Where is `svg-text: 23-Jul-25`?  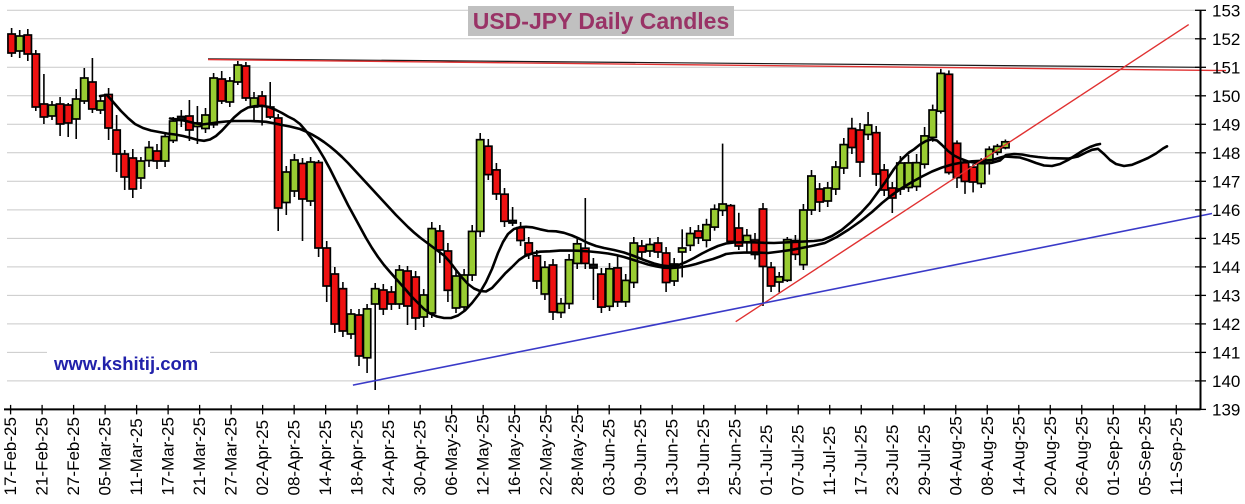 svg-text: 23-Jul-25 is located at coordinates (892, 460).